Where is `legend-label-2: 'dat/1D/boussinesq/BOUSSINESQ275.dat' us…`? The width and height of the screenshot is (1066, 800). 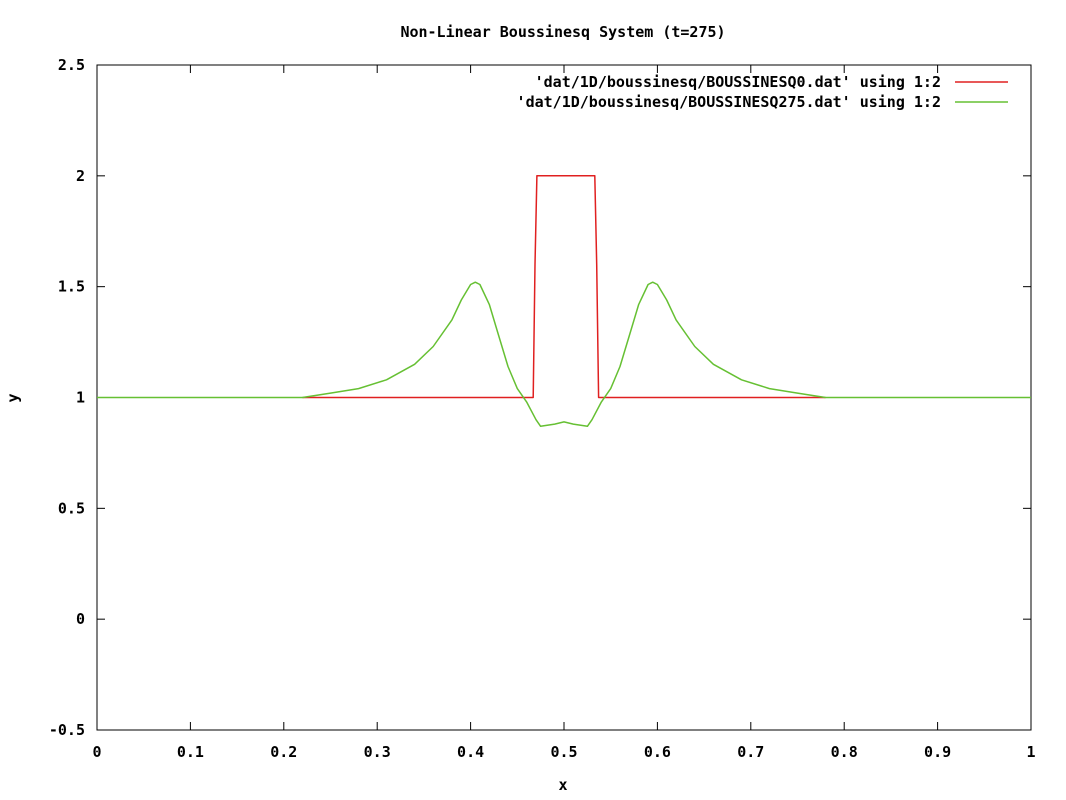 legend-label-2: 'dat/1D/boussinesq/BOUSSINESQ275.dat' us… is located at coordinates (729, 102).